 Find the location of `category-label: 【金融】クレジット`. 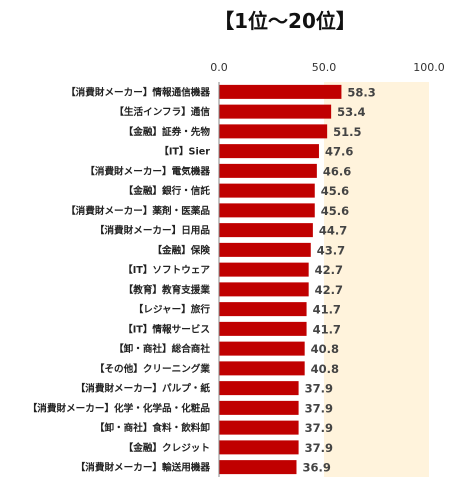

category-label: 【金融】クレジット is located at coordinates (167, 448).